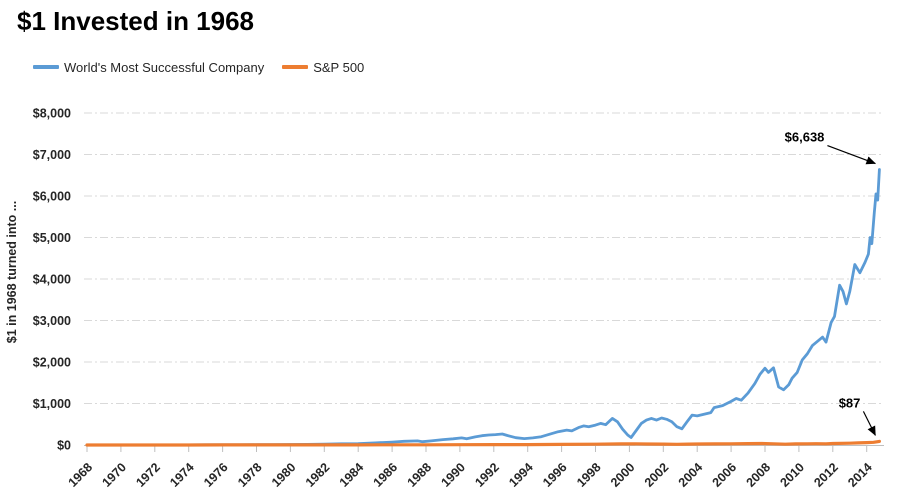  What do you see at coordinates (759, 475) in the screenshot?
I see `x-tick-label: 2008` at bounding box center [759, 475].